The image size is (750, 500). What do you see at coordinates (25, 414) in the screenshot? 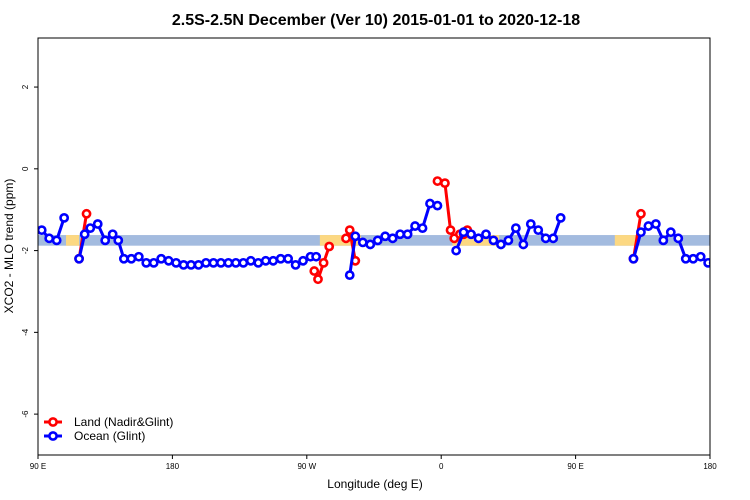
I see `y-tick-label: -6` at bounding box center [25, 414].